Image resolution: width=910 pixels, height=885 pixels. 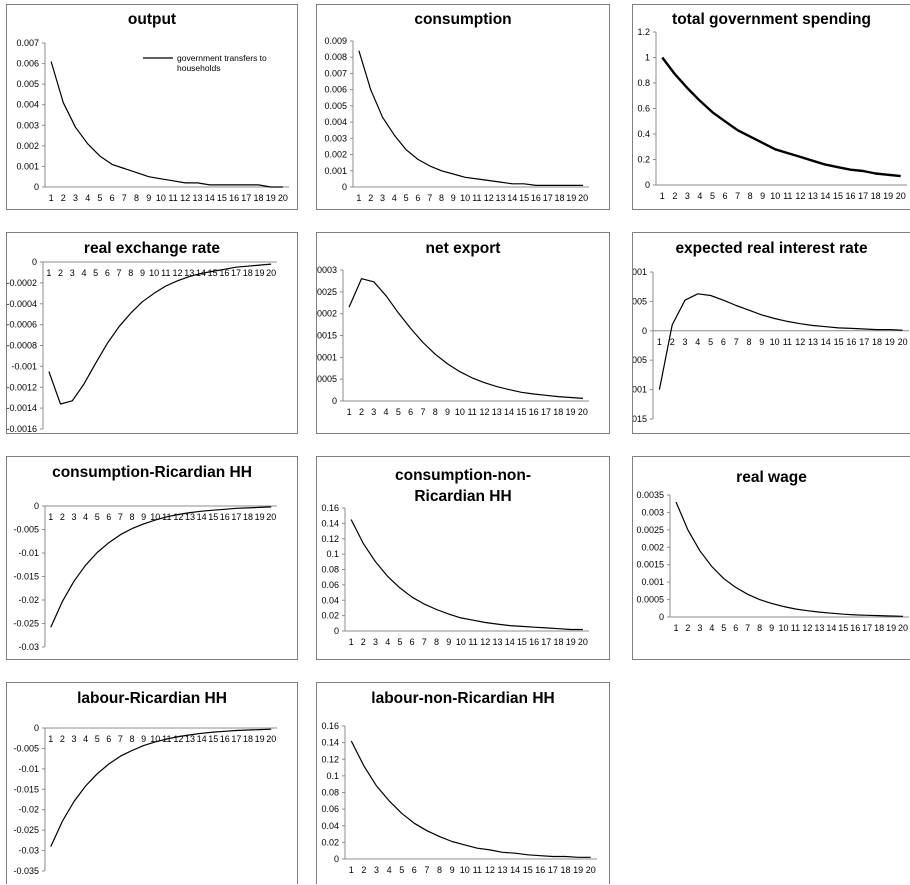 What do you see at coordinates (330, 743) in the screenshot?
I see `y-tick-label: 0.14` at bounding box center [330, 743].